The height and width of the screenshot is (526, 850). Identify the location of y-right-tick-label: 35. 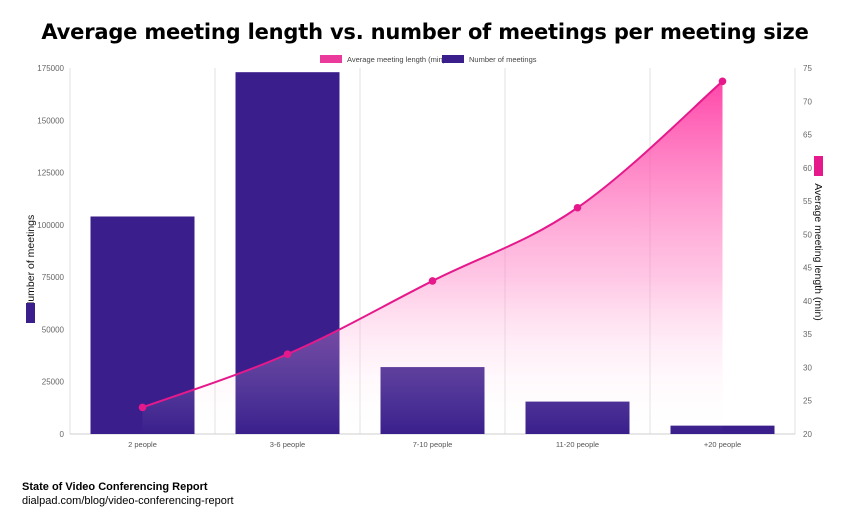
(807, 334).